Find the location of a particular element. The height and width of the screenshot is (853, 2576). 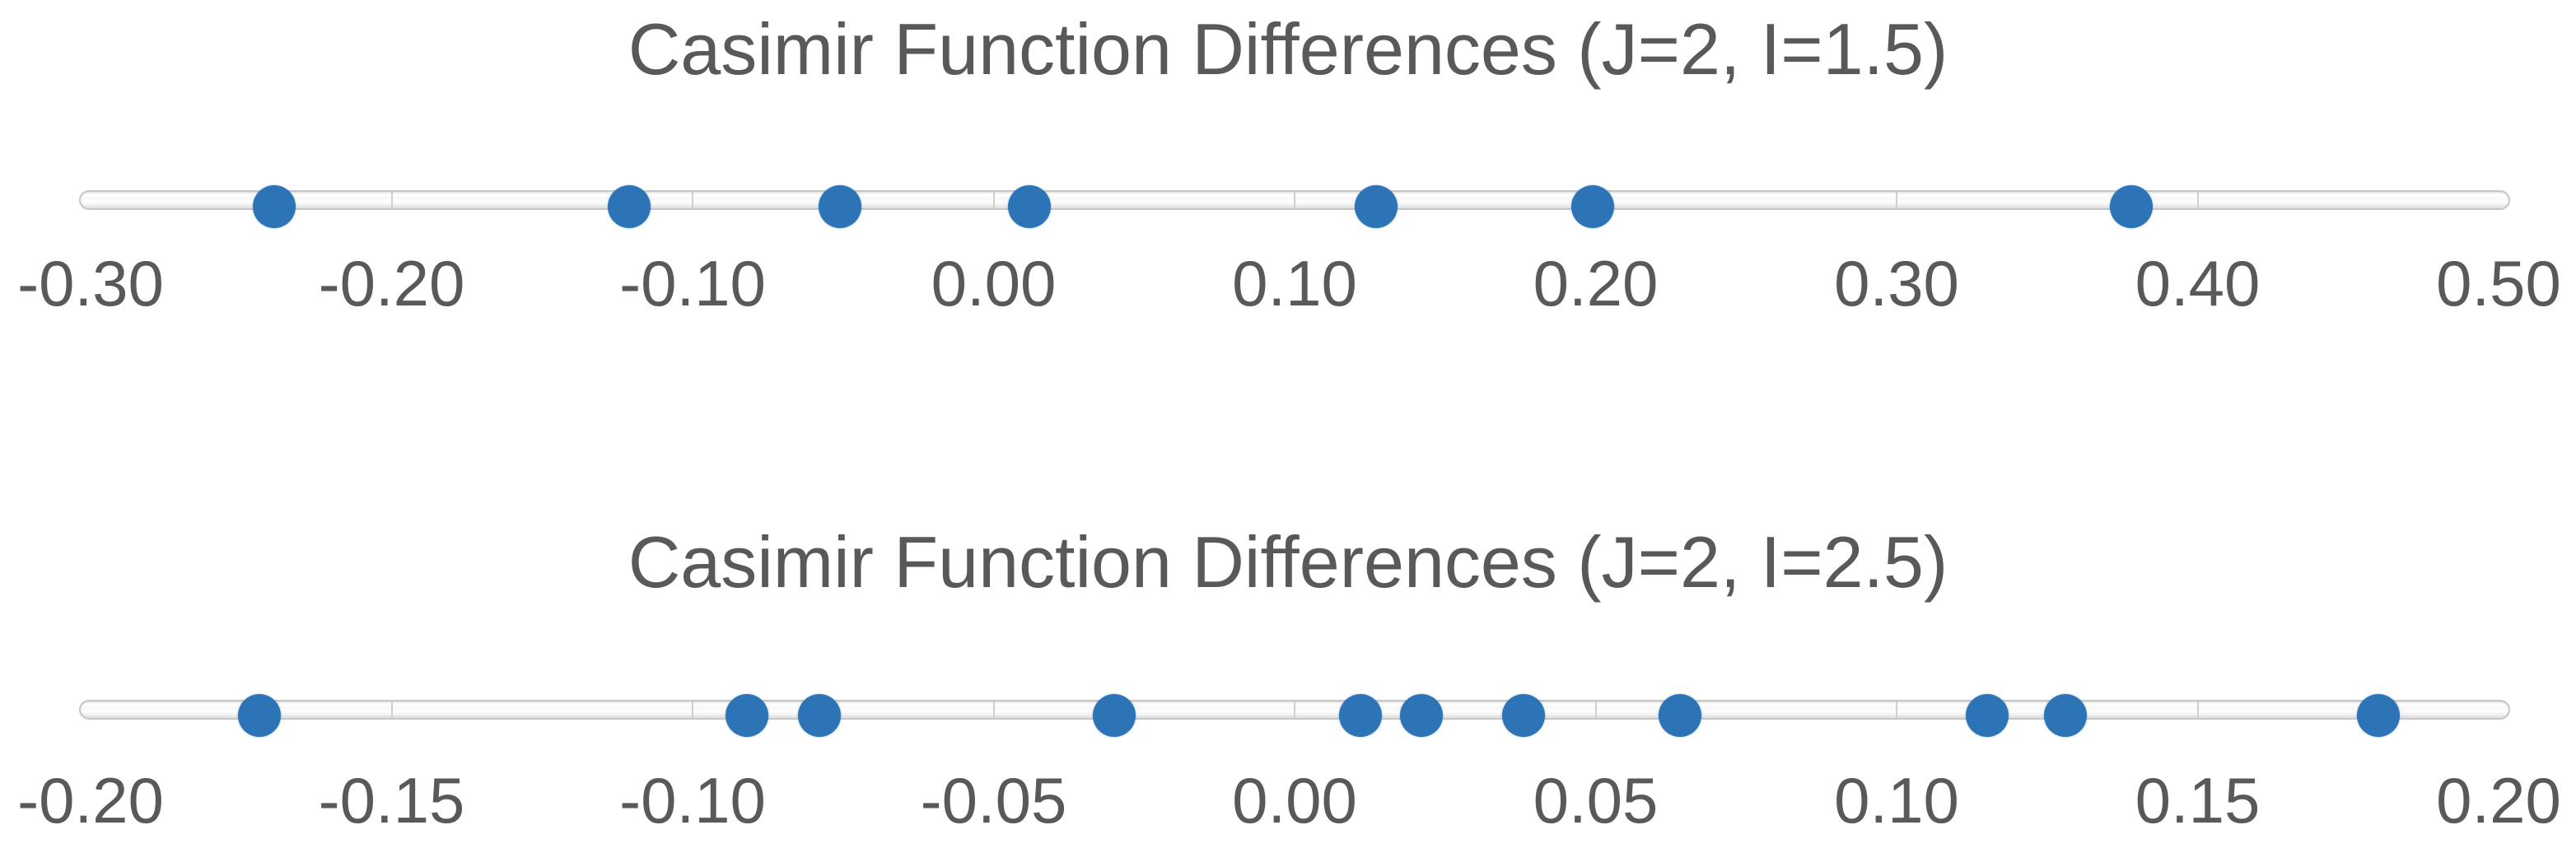

axis-tick-label: -0.05 is located at coordinates (993, 800).